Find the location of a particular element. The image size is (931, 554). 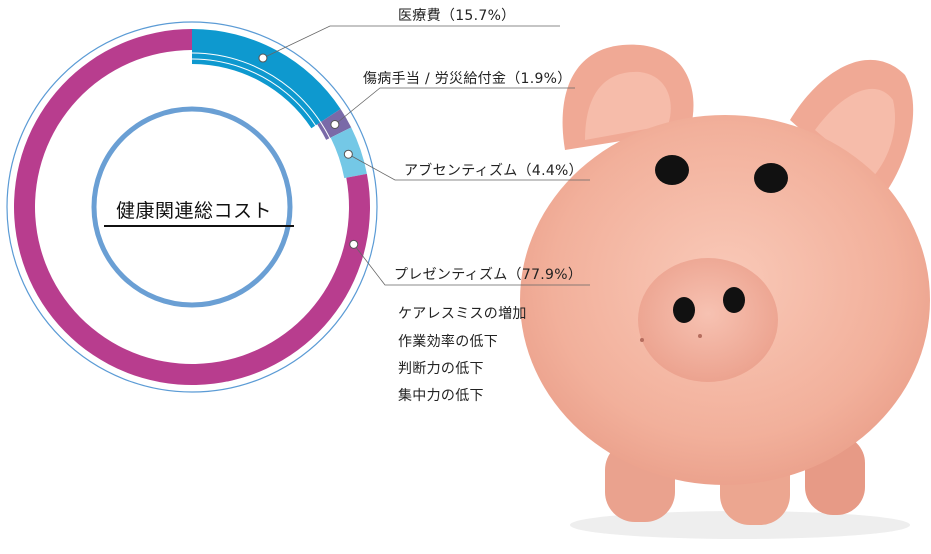

pig-nostril-left is located at coordinates (684, 310).